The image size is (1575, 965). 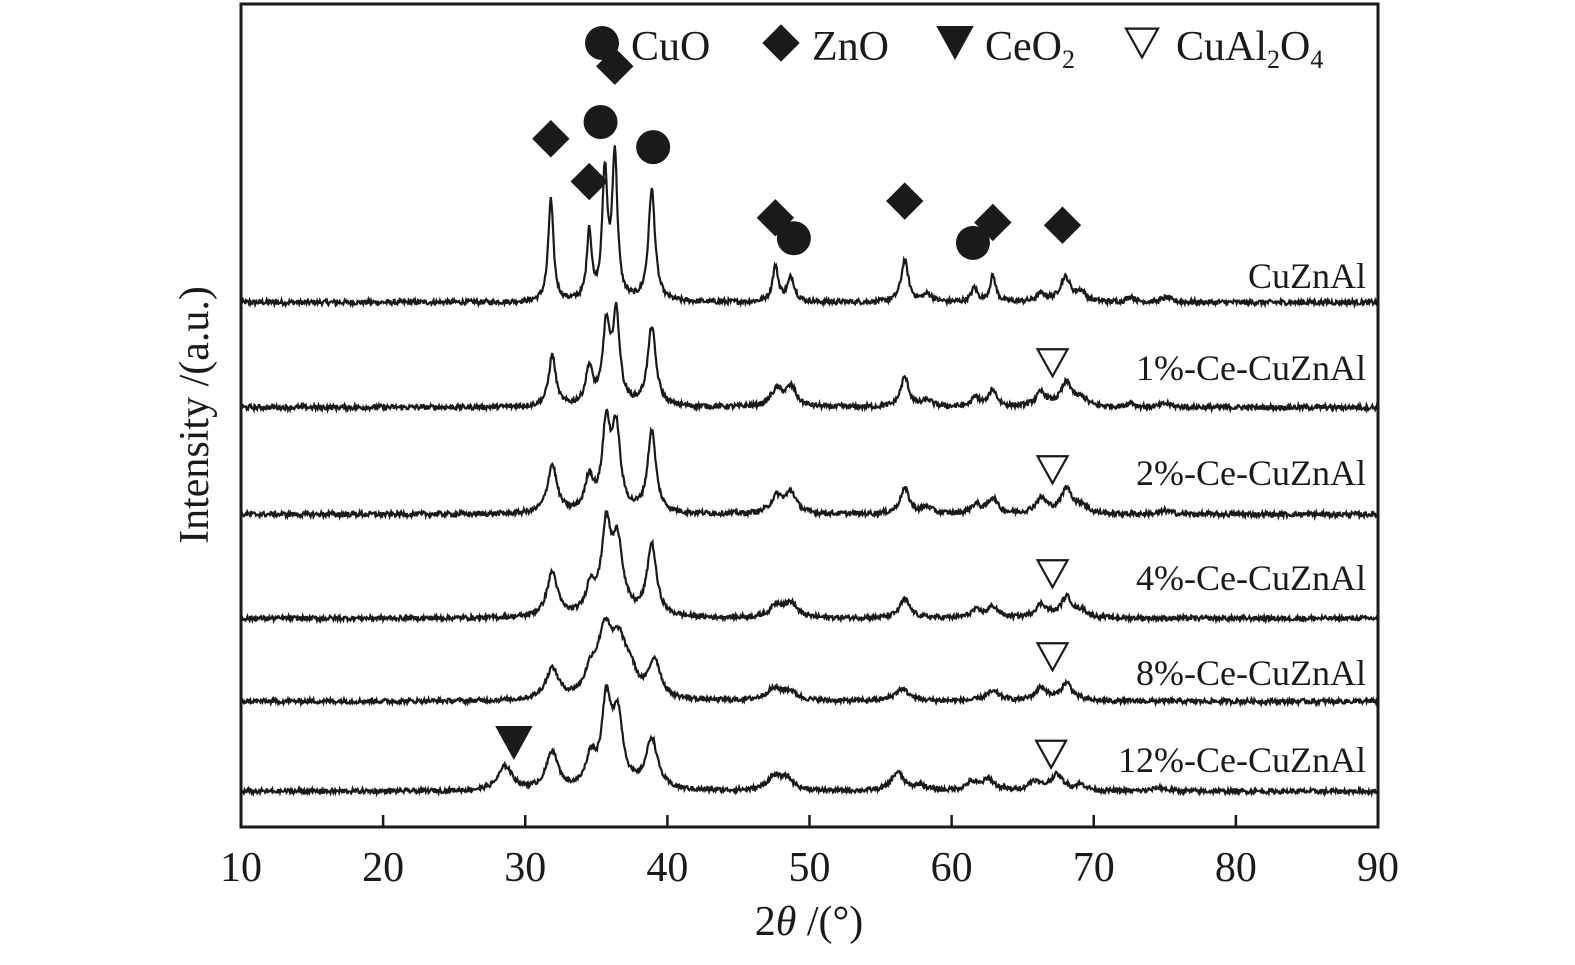 What do you see at coordinates (1251, 473) in the screenshot?
I see `series-label: 2%-Ce-CuZnAl` at bounding box center [1251, 473].